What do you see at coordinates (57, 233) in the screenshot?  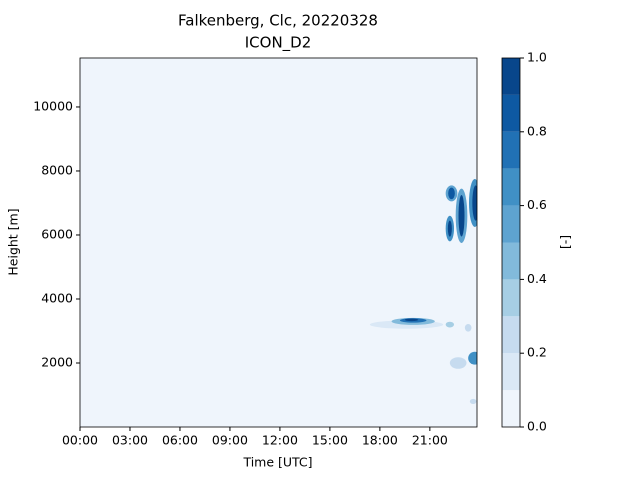 I see `y-tick-label: 6000` at bounding box center [57, 233].